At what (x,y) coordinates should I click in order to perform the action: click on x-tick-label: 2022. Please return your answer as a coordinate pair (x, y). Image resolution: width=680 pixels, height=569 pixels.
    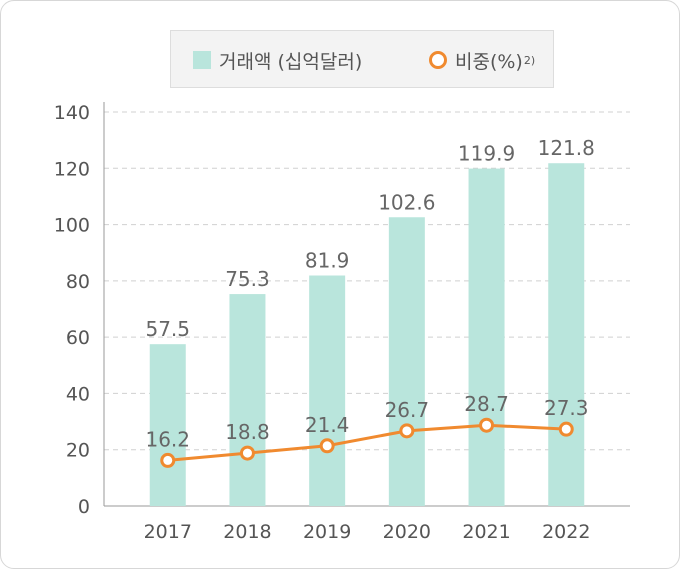
    Looking at the image, I should click on (566, 532).